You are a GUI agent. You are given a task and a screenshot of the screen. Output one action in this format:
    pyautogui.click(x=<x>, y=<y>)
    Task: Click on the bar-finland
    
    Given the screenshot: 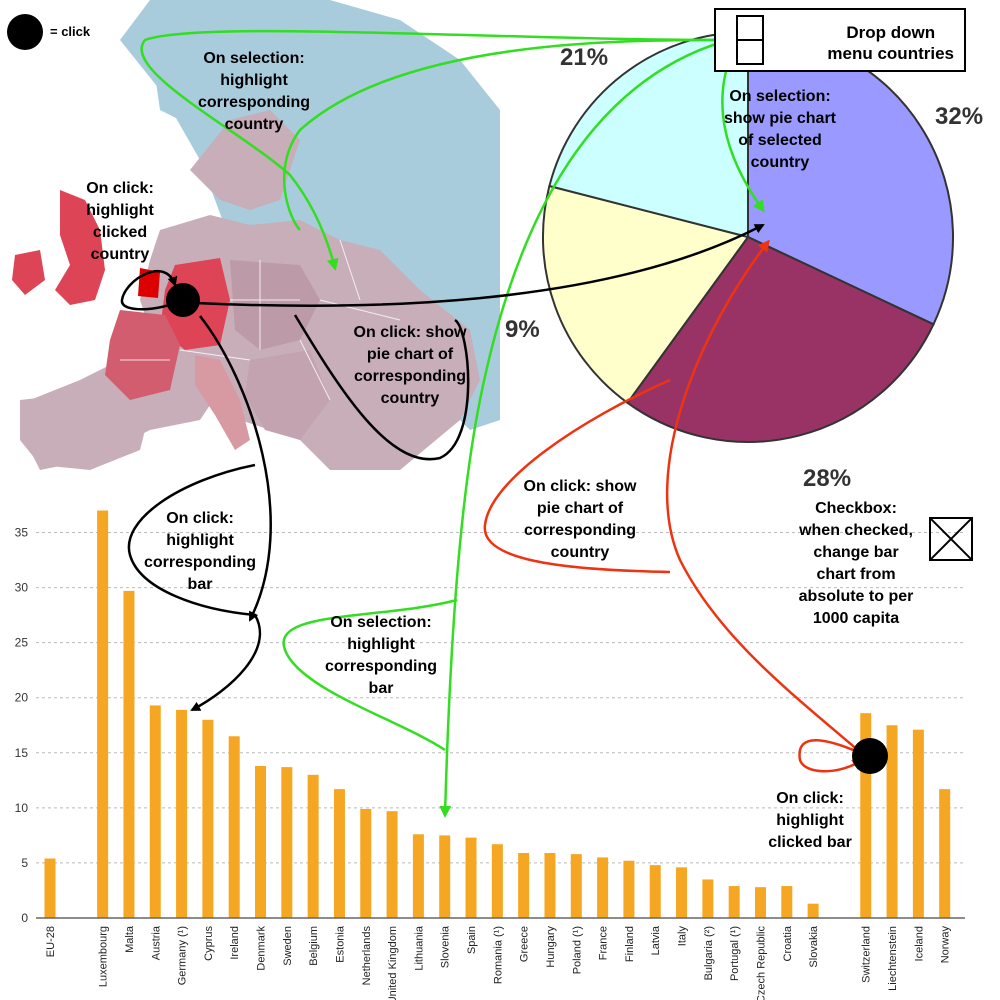 What is the action you would take?
    pyautogui.click(x=629, y=889)
    